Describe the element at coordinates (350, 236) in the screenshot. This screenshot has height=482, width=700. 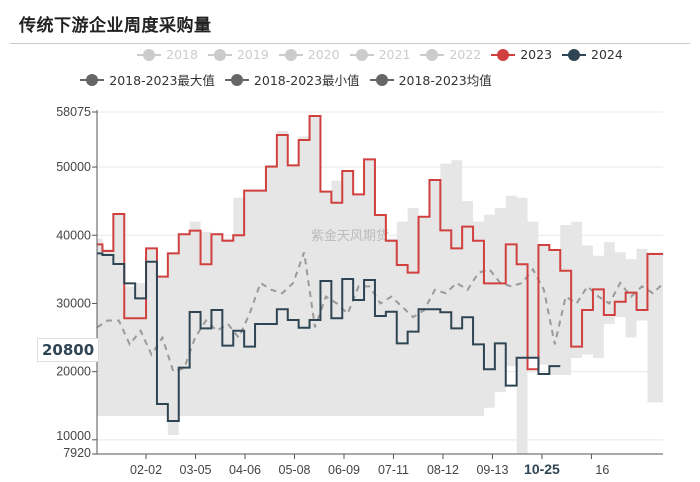
I see `watermark: 紫金天风期货` at that location.